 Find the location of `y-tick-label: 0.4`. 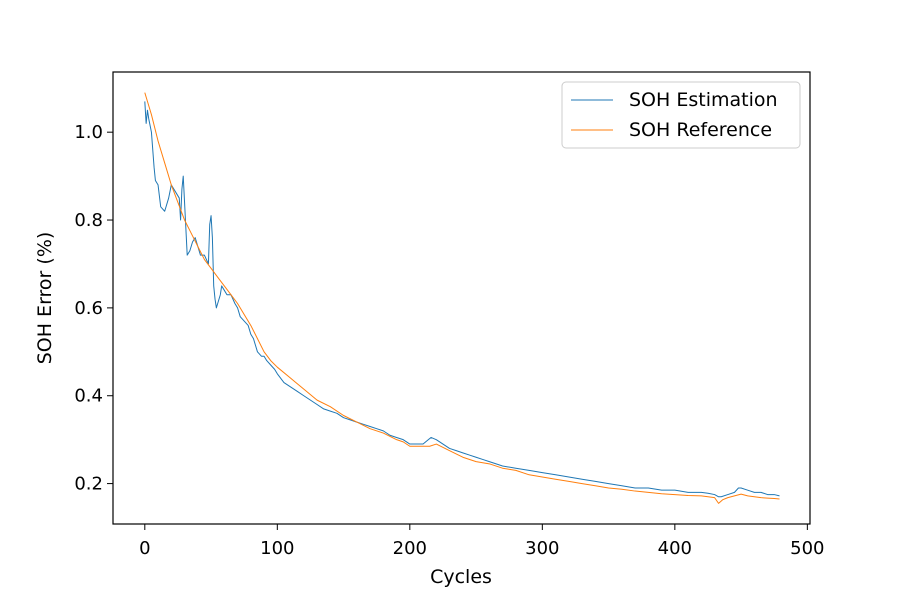

y-tick-label: 0.4 is located at coordinates (88, 396).